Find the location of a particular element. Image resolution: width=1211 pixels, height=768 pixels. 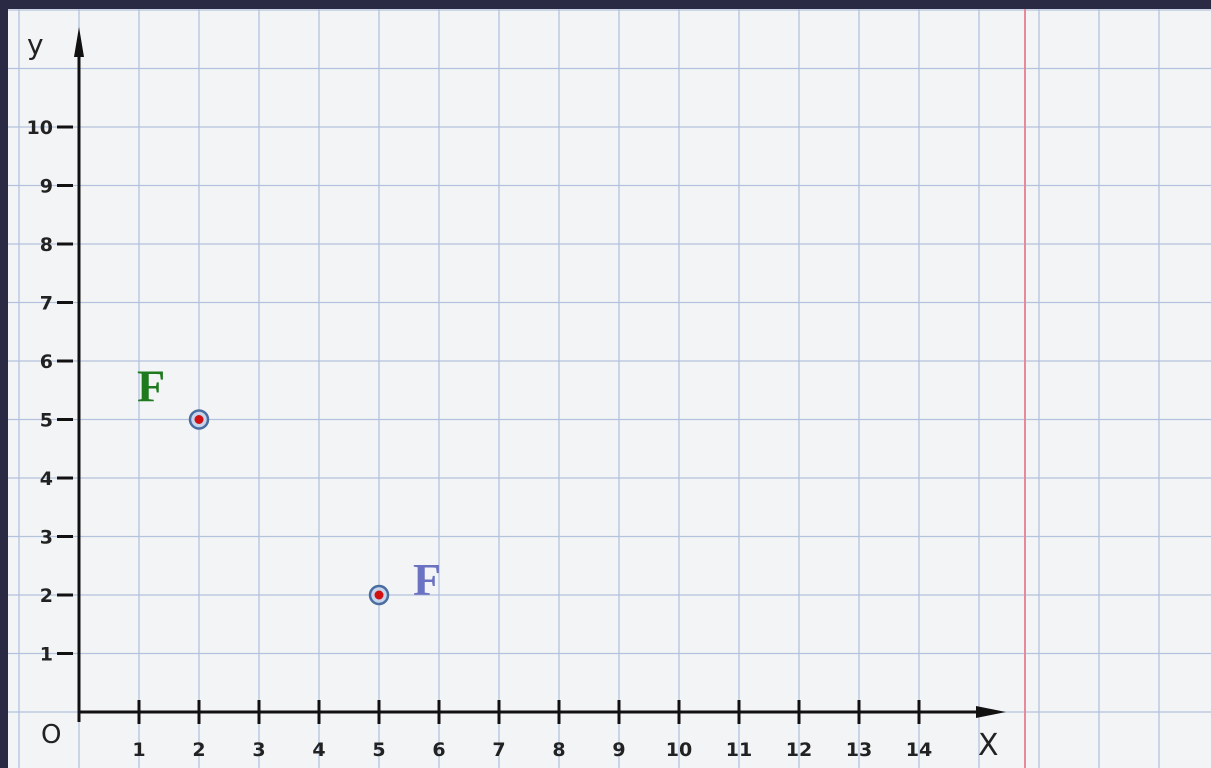

x-tick-label: 7 is located at coordinates (498, 750).